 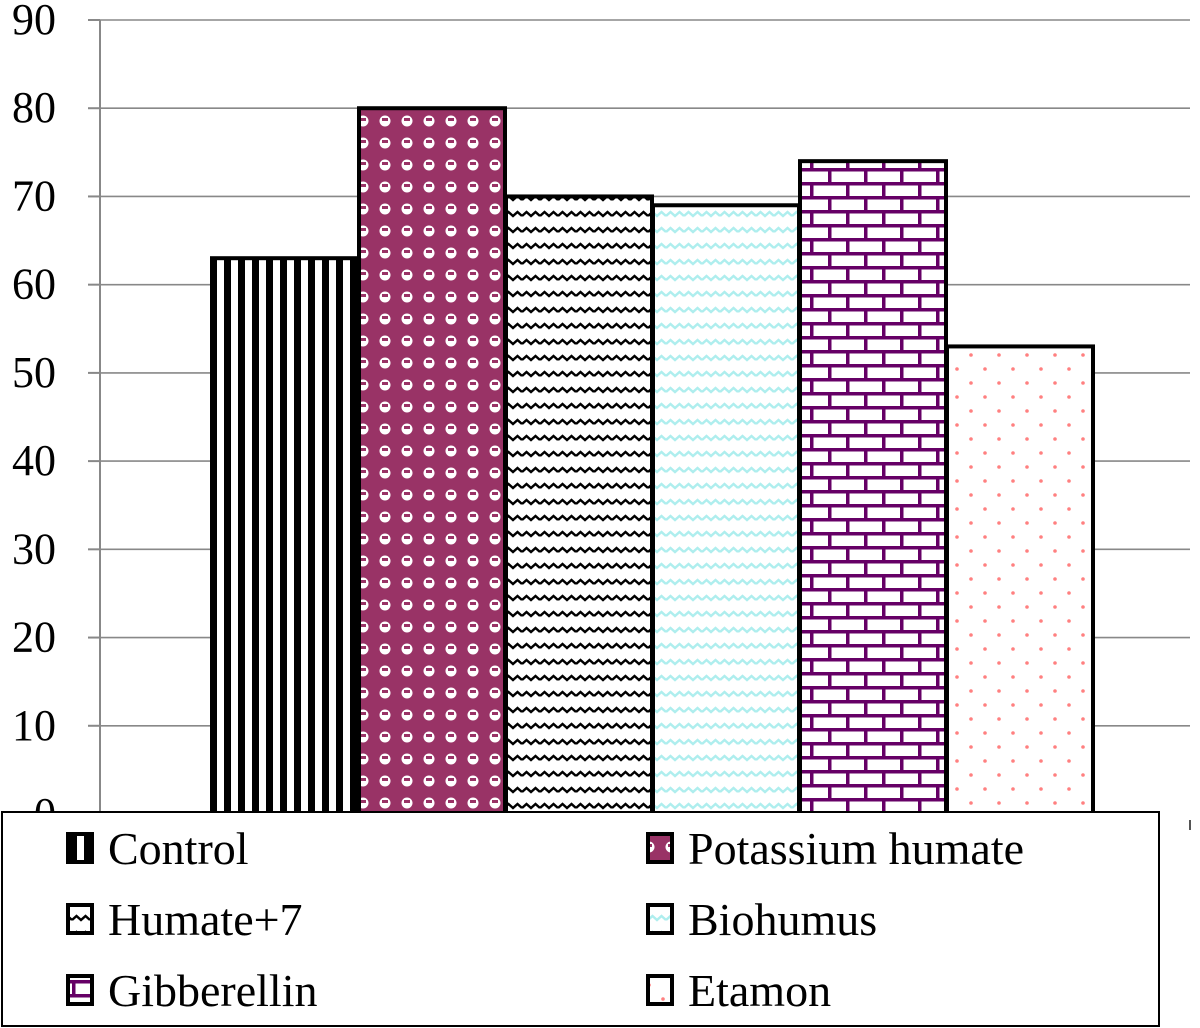 What do you see at coordinates (34, 195) in the screenshot?
I see `y-tick-label: 70` at bounding box center [34, 195].